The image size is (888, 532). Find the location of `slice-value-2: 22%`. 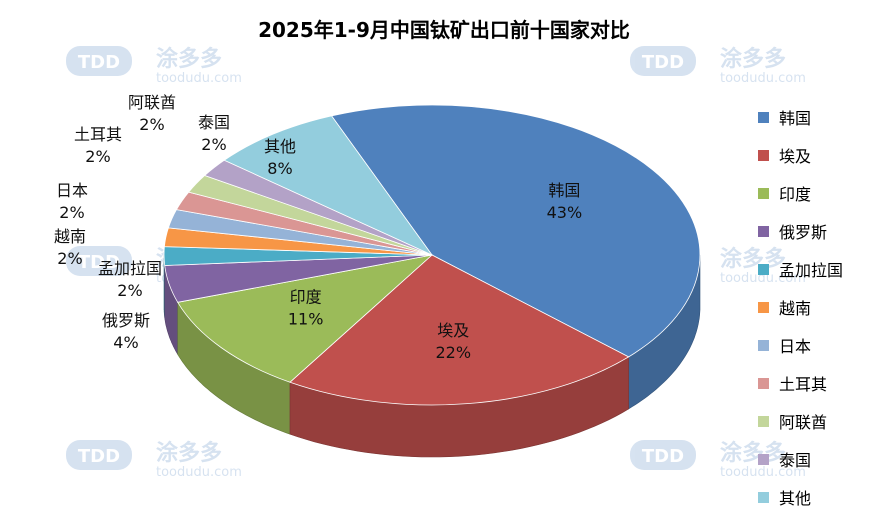

slice-value-2: 22% is located at coordinates (453, 352).